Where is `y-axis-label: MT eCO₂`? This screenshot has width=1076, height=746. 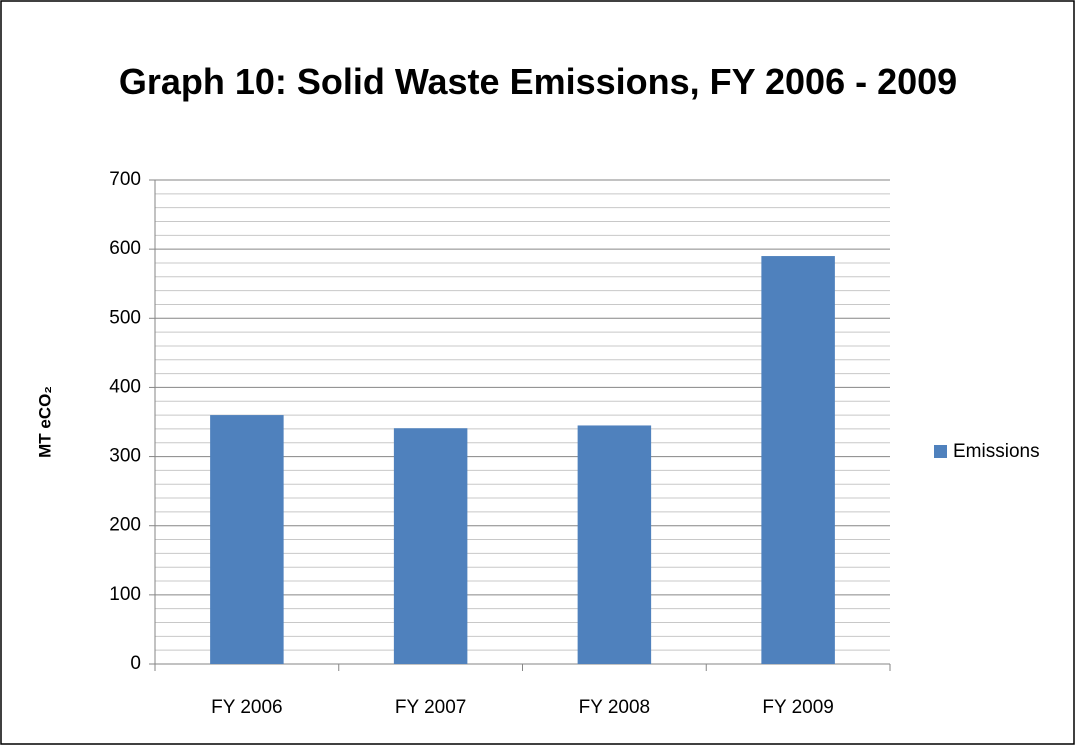
y-axis-label: MT eCO₂ is located at coordinates (44, 422).